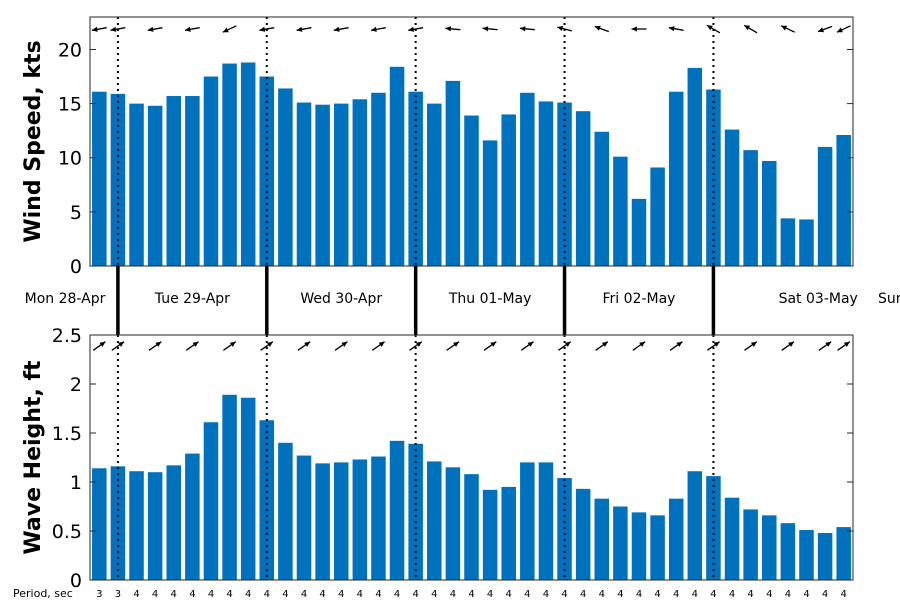  What do you see at coordinates (889, 299) in the screenshot?
I see `day-label: Sun` at bounding box center [889, 299].